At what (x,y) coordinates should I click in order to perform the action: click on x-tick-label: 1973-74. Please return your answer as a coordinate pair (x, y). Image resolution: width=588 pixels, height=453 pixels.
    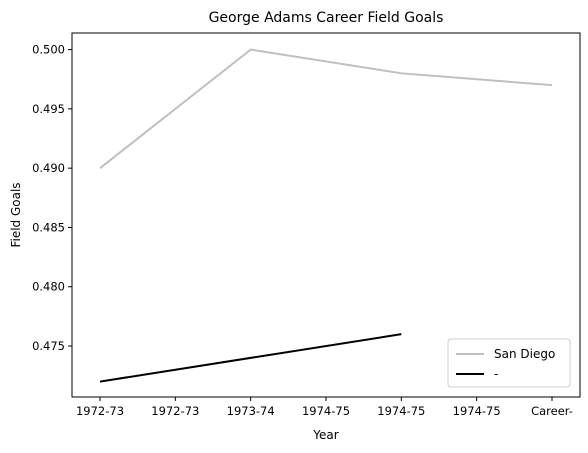
    Looking at the image, I should click on (251, 411).